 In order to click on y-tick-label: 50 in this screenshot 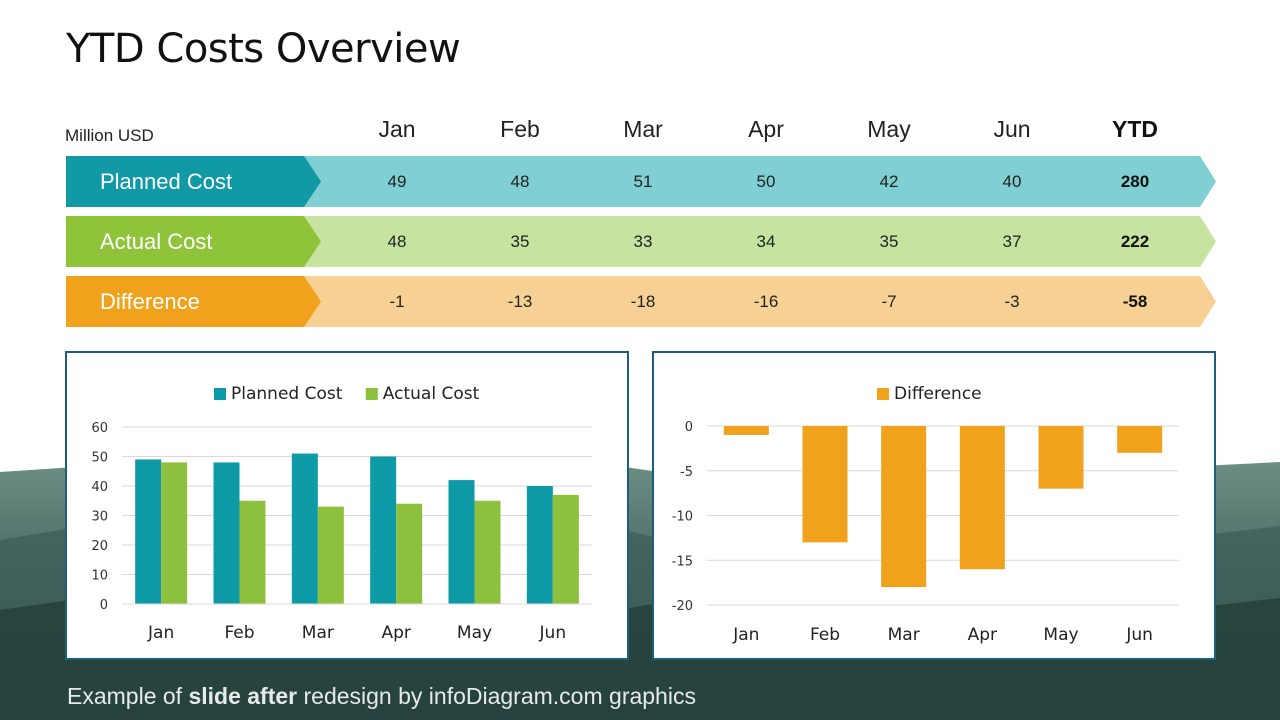, I will do `click(99, 458)`.